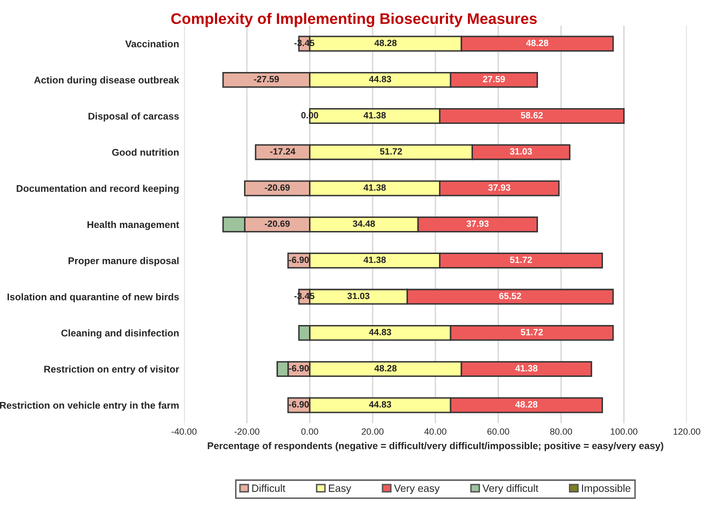 The height and width of the screenshot is (513, 708). What do you see at coordinates (145, 152) in the screenshot?
I see `y-tick-label: Good nutrition` at bounding box center [145, 152].